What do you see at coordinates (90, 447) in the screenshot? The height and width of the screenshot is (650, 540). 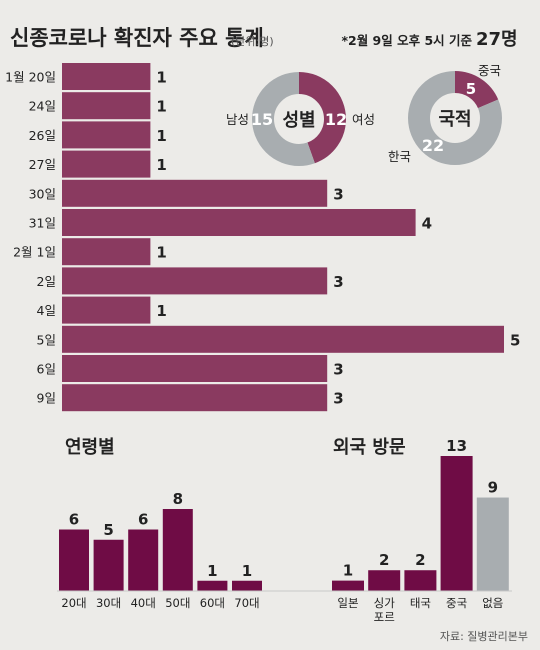 I see `age-chart-title: 연령별` at bounding box center [90, 447].